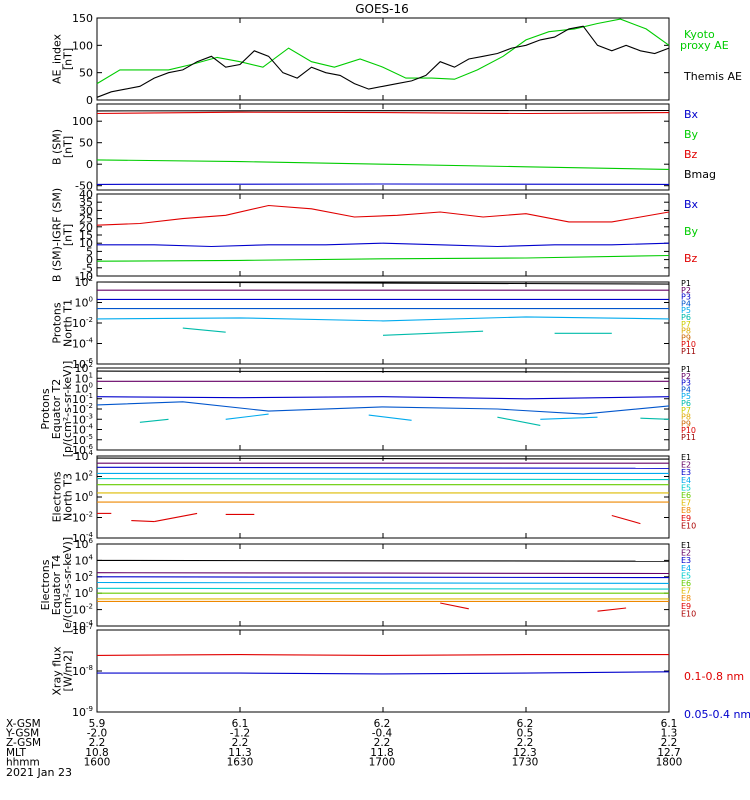  What do you see at coordinates (97, 734) in the screenshot?
I see `ephemeris-value: -2.0` at bounding box center [97, 734].